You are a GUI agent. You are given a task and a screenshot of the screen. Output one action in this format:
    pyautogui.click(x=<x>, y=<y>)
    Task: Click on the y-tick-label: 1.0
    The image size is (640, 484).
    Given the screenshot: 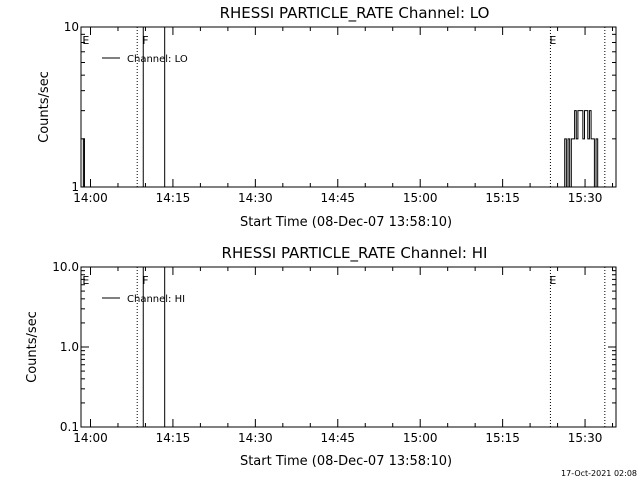 What is the action you would take?
    pyautogui.click(x=69, y=347)
    